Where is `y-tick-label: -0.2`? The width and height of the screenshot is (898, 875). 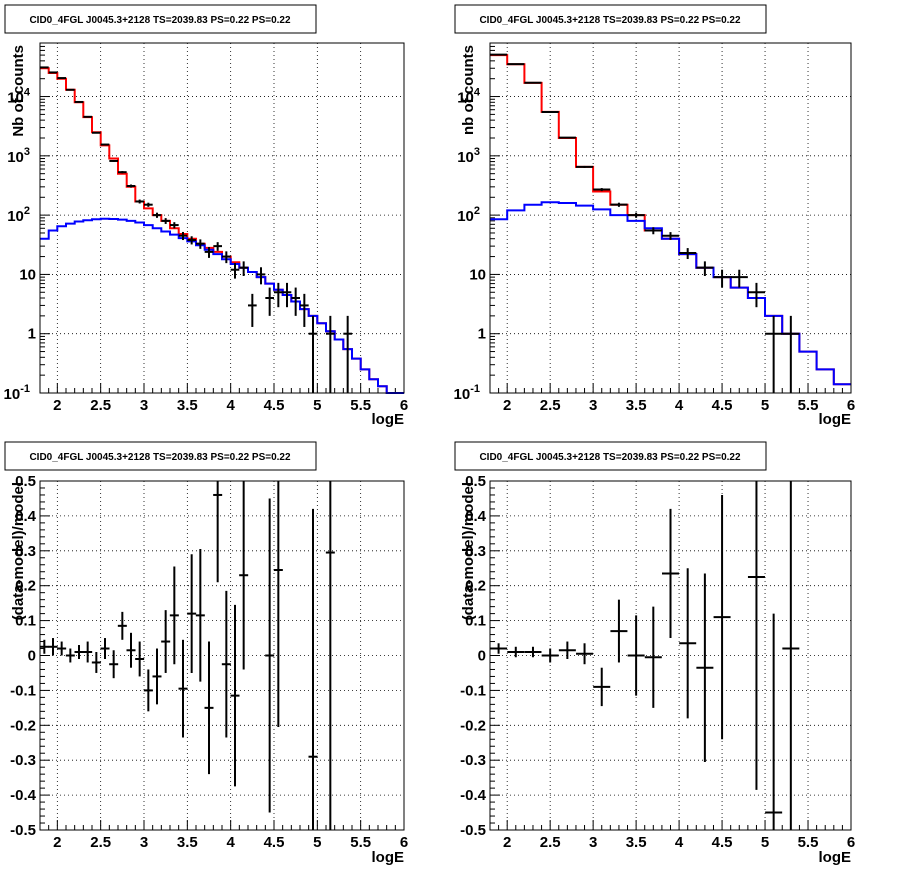 y-tick-label: -0.2 is located at coordinates (23, 725).